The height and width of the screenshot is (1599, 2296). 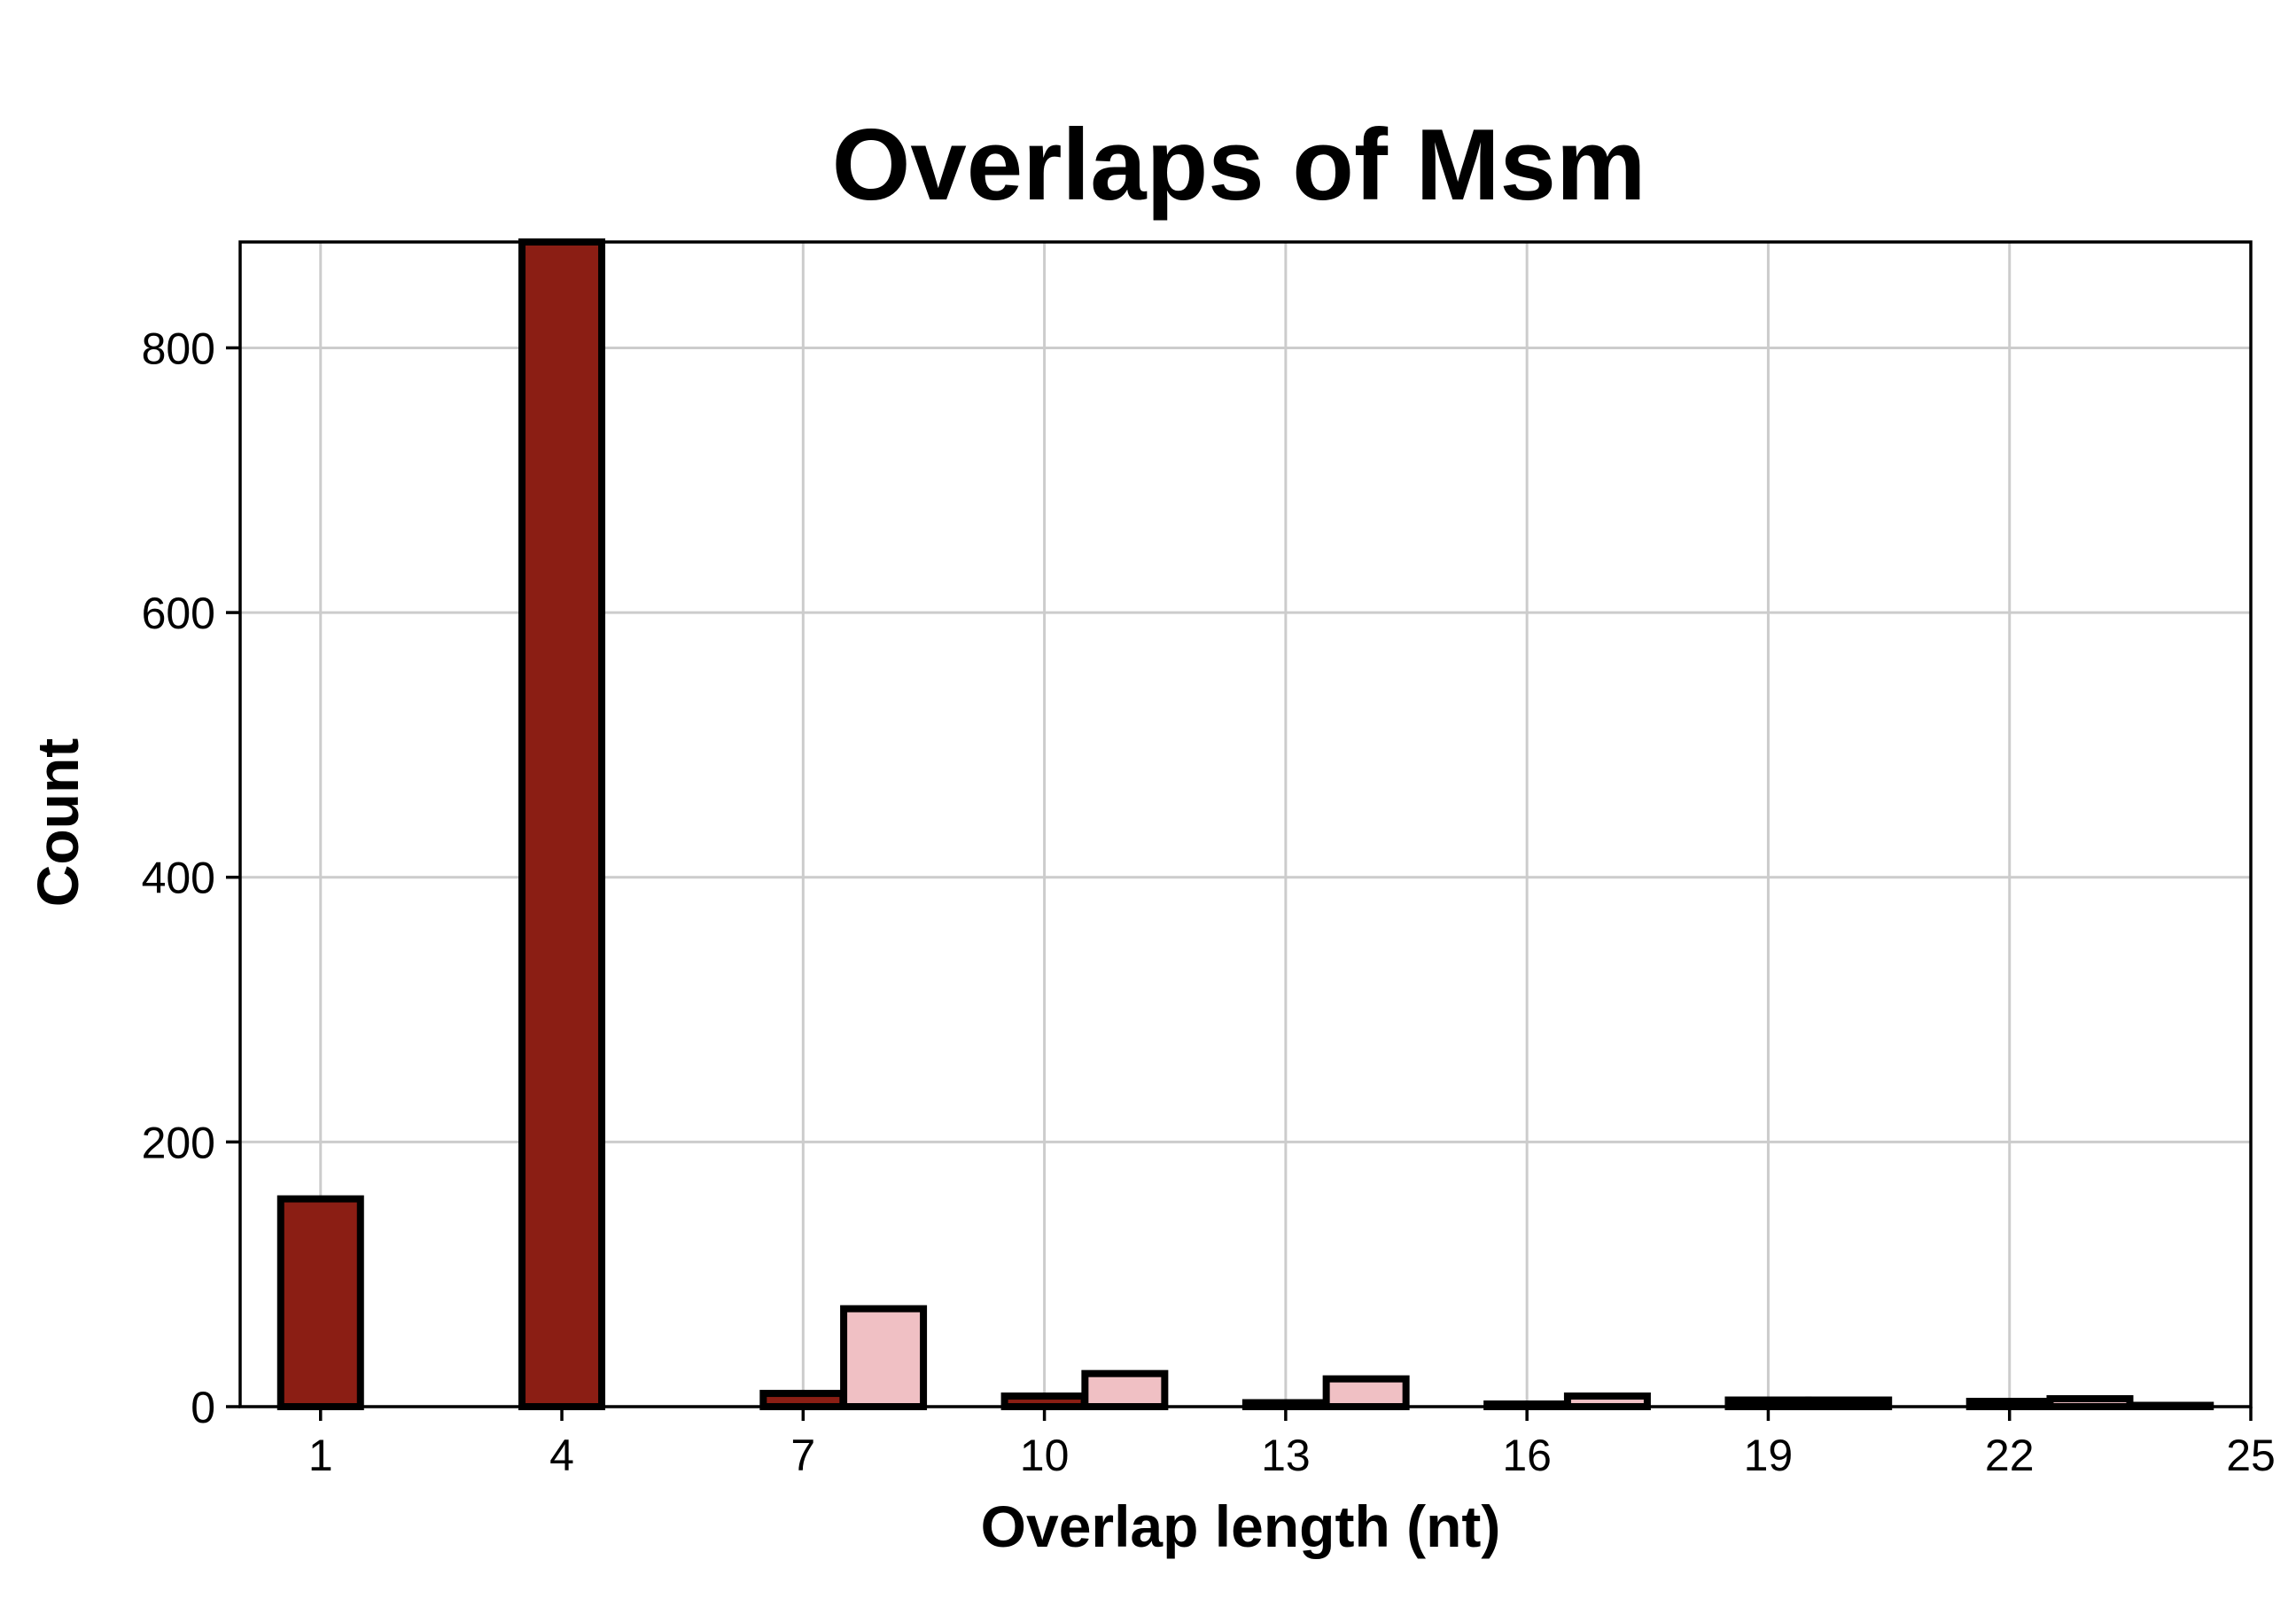 What do you see at coordinates (802, 1455) in the screenshot?
I see `x-tick-label: 7` at bounding box center [802, 1455].